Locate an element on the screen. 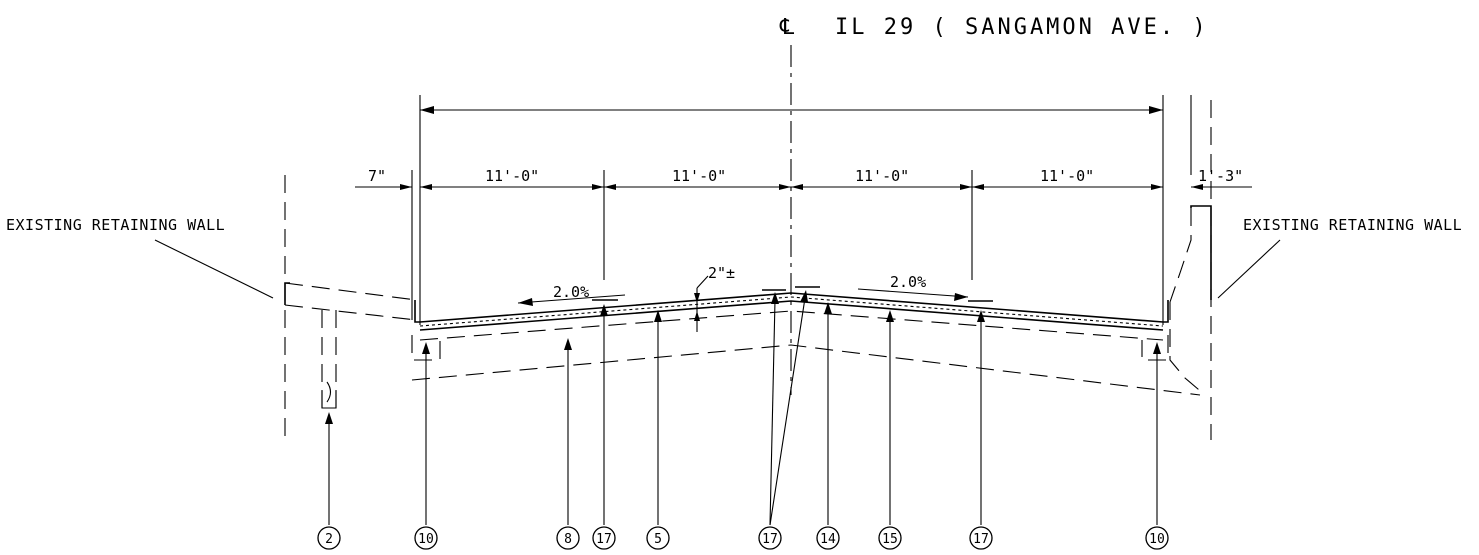 Image resolution: width=1479 pixels, height=555 pixels. svg-text: 15 is located at coordinates (890, 539).